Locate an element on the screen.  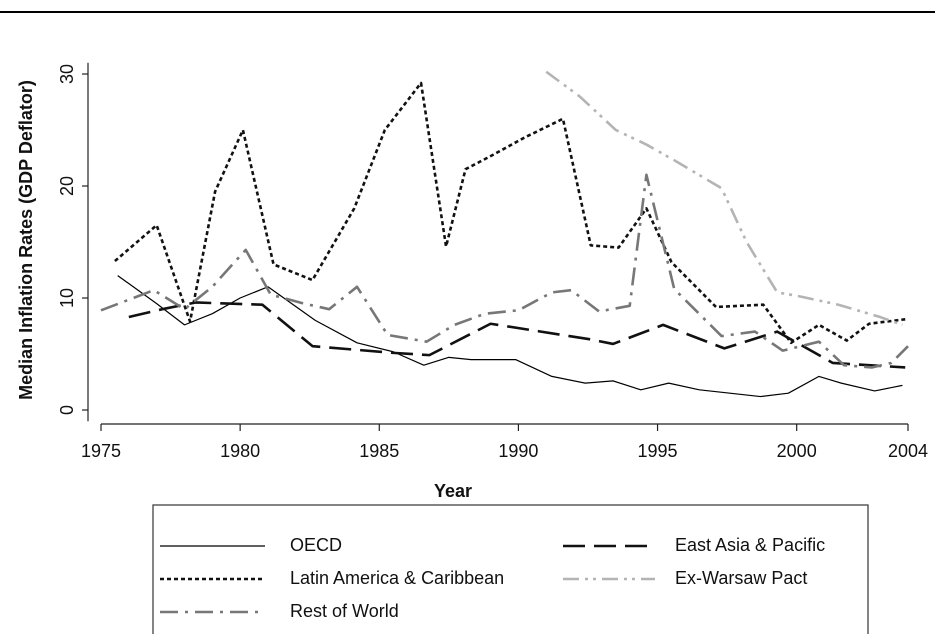
legend-label: OECD is located at coordinates (316, 545).